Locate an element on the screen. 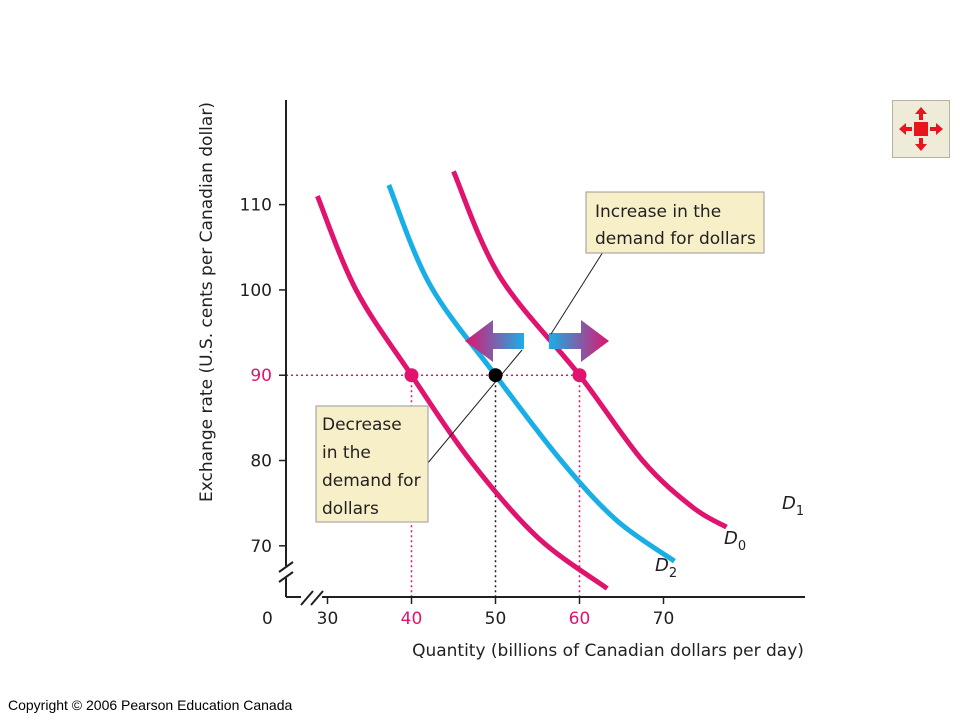 The height and width of the screenshot is (720, 960). label-d1: D1 is located at coordinates (793, 506).